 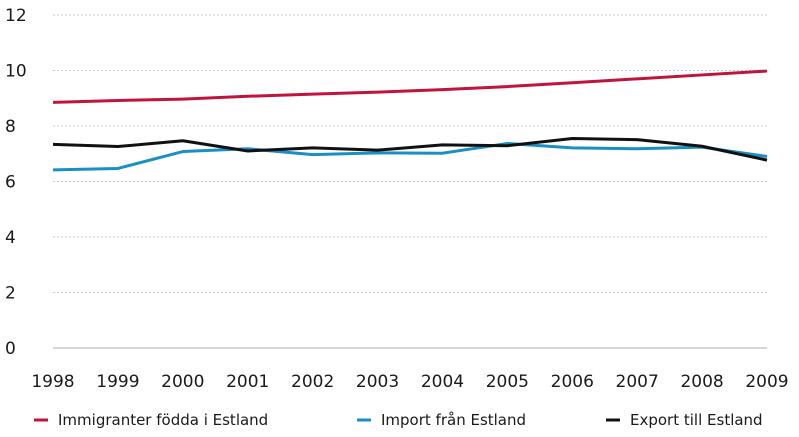 What do you see at coordinates (16, 16) in the screenshot?
I see `y-tick-label: 12` at bounding box center [16, 16].